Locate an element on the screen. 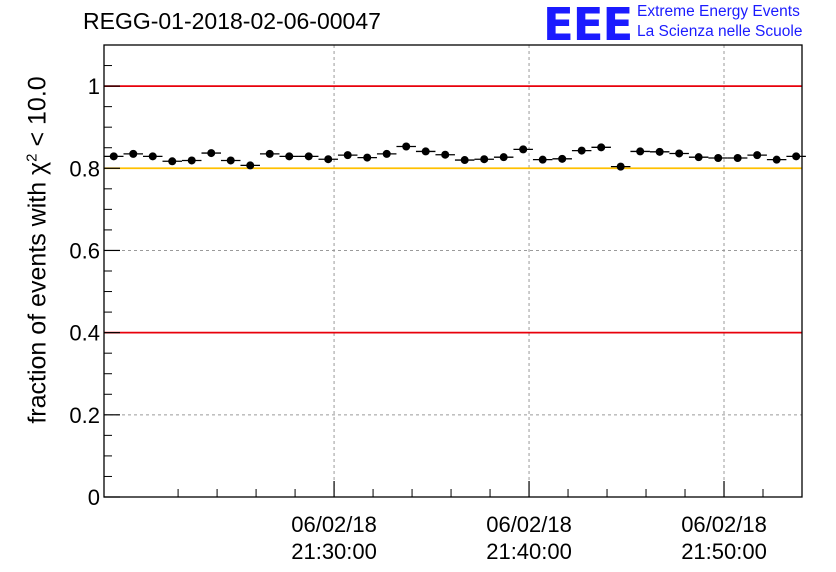  x-tick-time: 21:30:00 is located at coordinates (334, 551).